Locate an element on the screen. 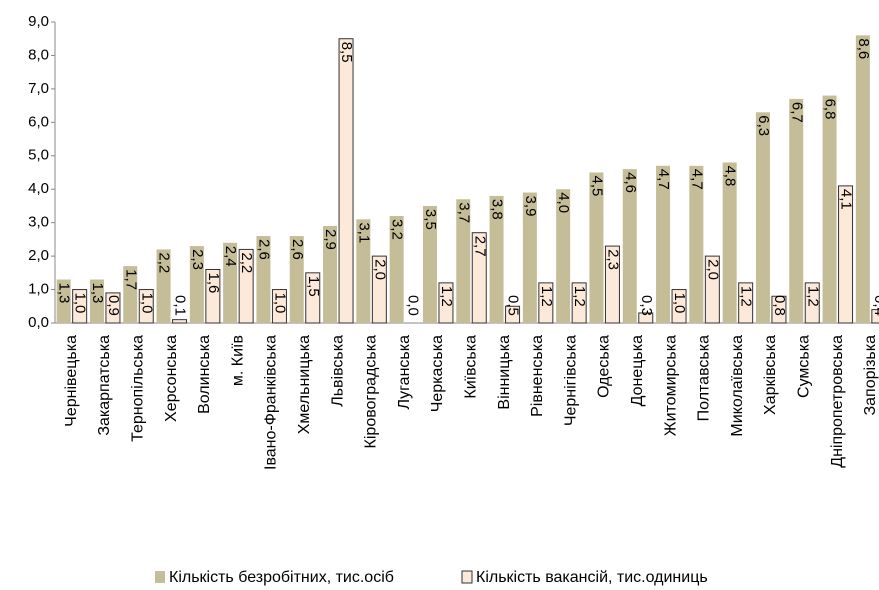  x-tick-label: Кіровоградська is located at coordinates (371, 392).